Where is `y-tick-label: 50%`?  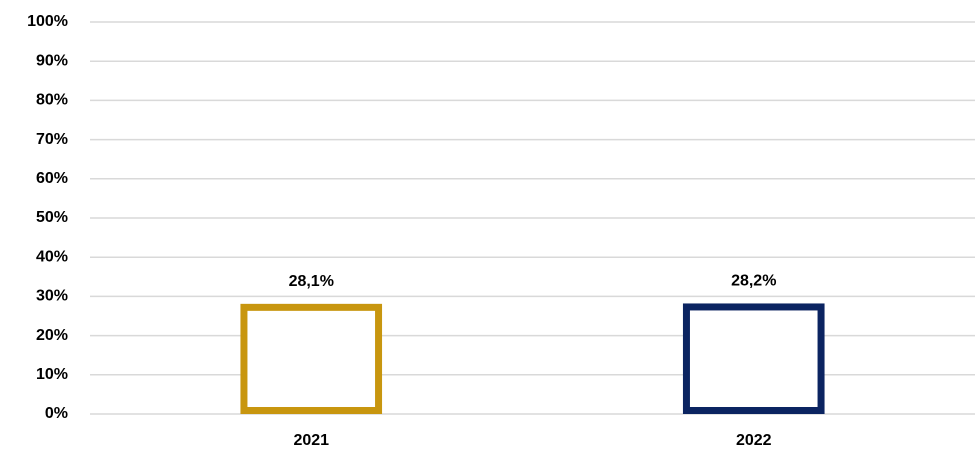
y-tick-label: 50% is located at coordinates (52, 217).